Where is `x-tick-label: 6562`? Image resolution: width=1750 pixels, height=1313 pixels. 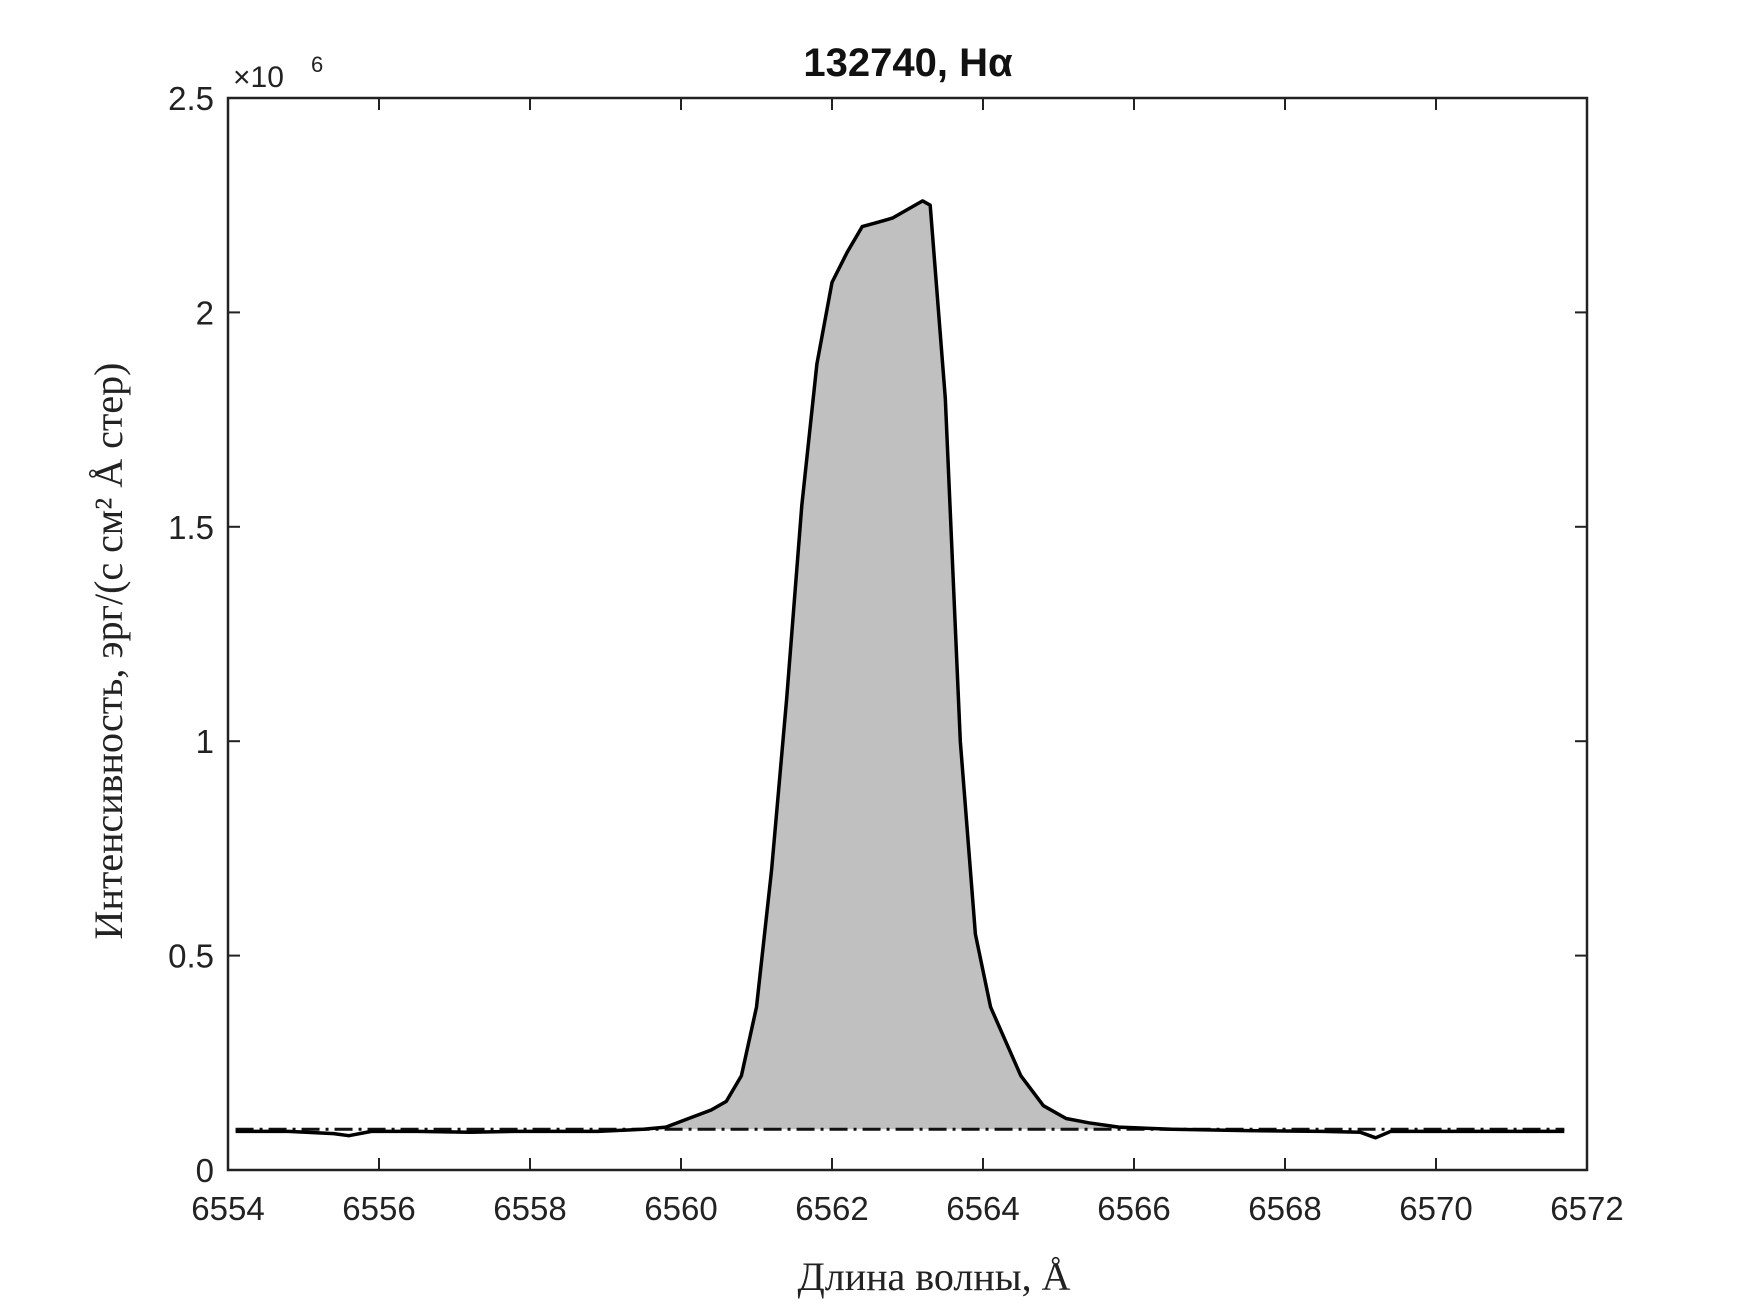
x-tick-label: 6562 is located at coordinates (831, 1208).